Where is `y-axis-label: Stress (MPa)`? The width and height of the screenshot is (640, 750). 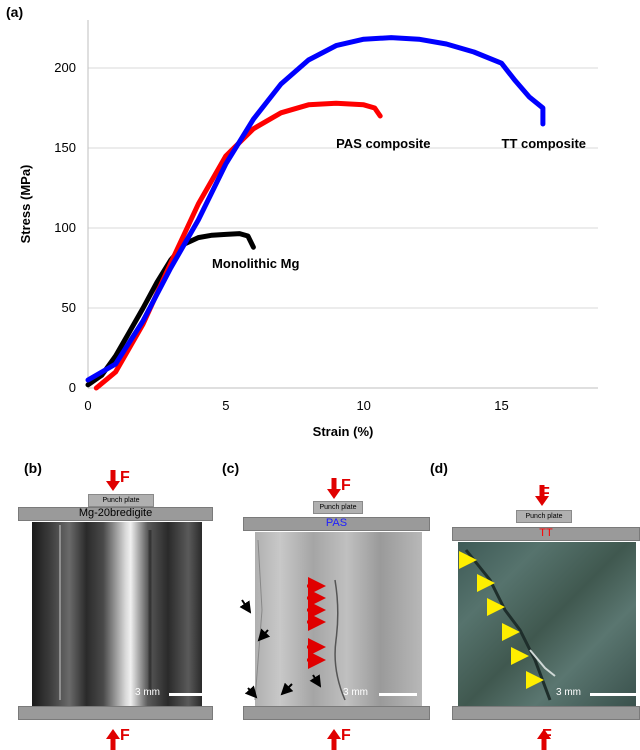
y-axis-label: Stress (MPa) is located at coordinates (25, 204).